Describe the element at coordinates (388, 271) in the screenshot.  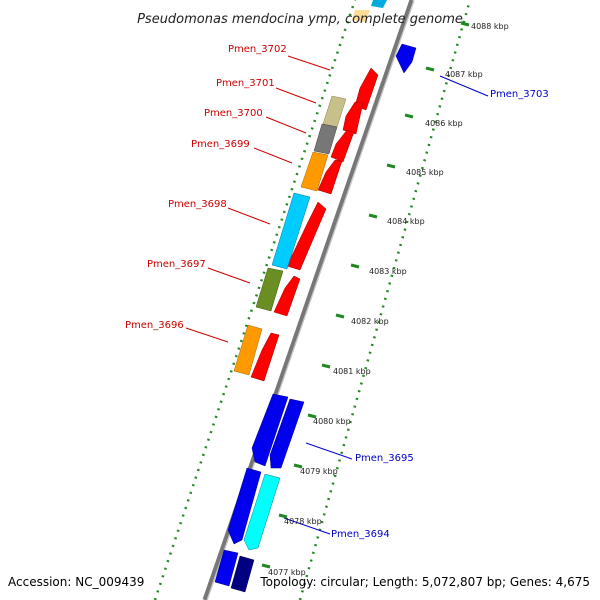
I see `scale-label: 4083 kbp` at that location.